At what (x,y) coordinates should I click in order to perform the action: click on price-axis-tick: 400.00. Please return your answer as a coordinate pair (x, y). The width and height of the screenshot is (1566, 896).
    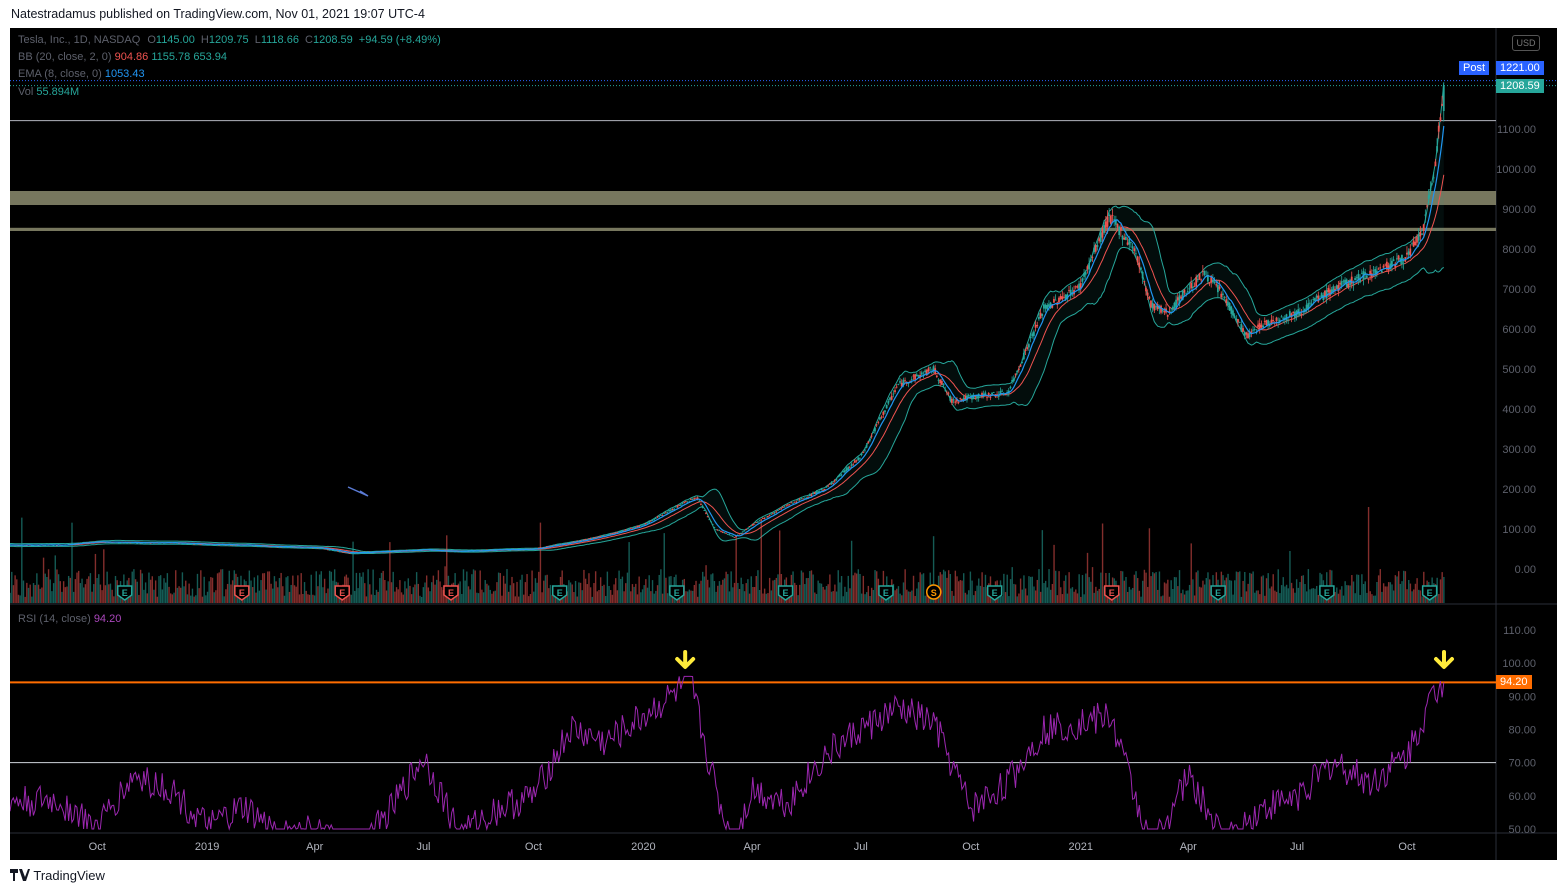
    Looking at the image, I should click on (1519, 410).